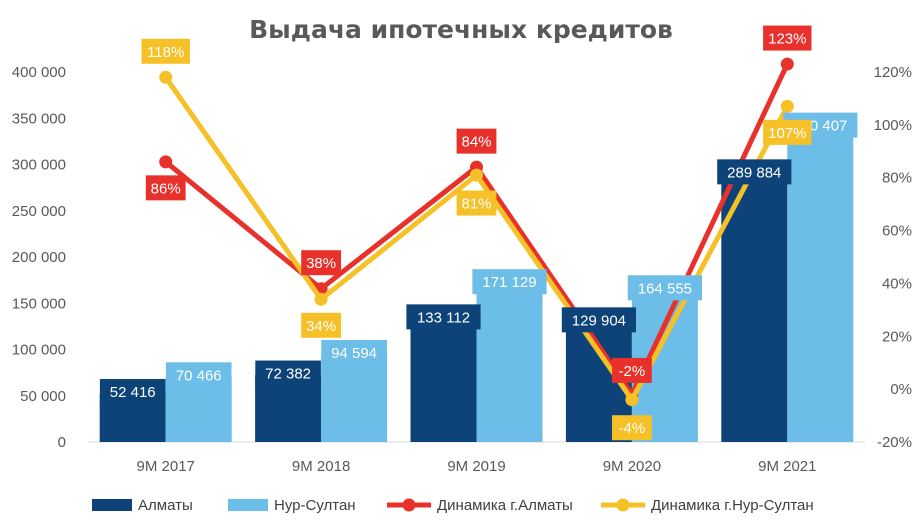 The height and width of the screenshot is (521, 923). I want to click on data-label: 94 594, so click(354, 353).